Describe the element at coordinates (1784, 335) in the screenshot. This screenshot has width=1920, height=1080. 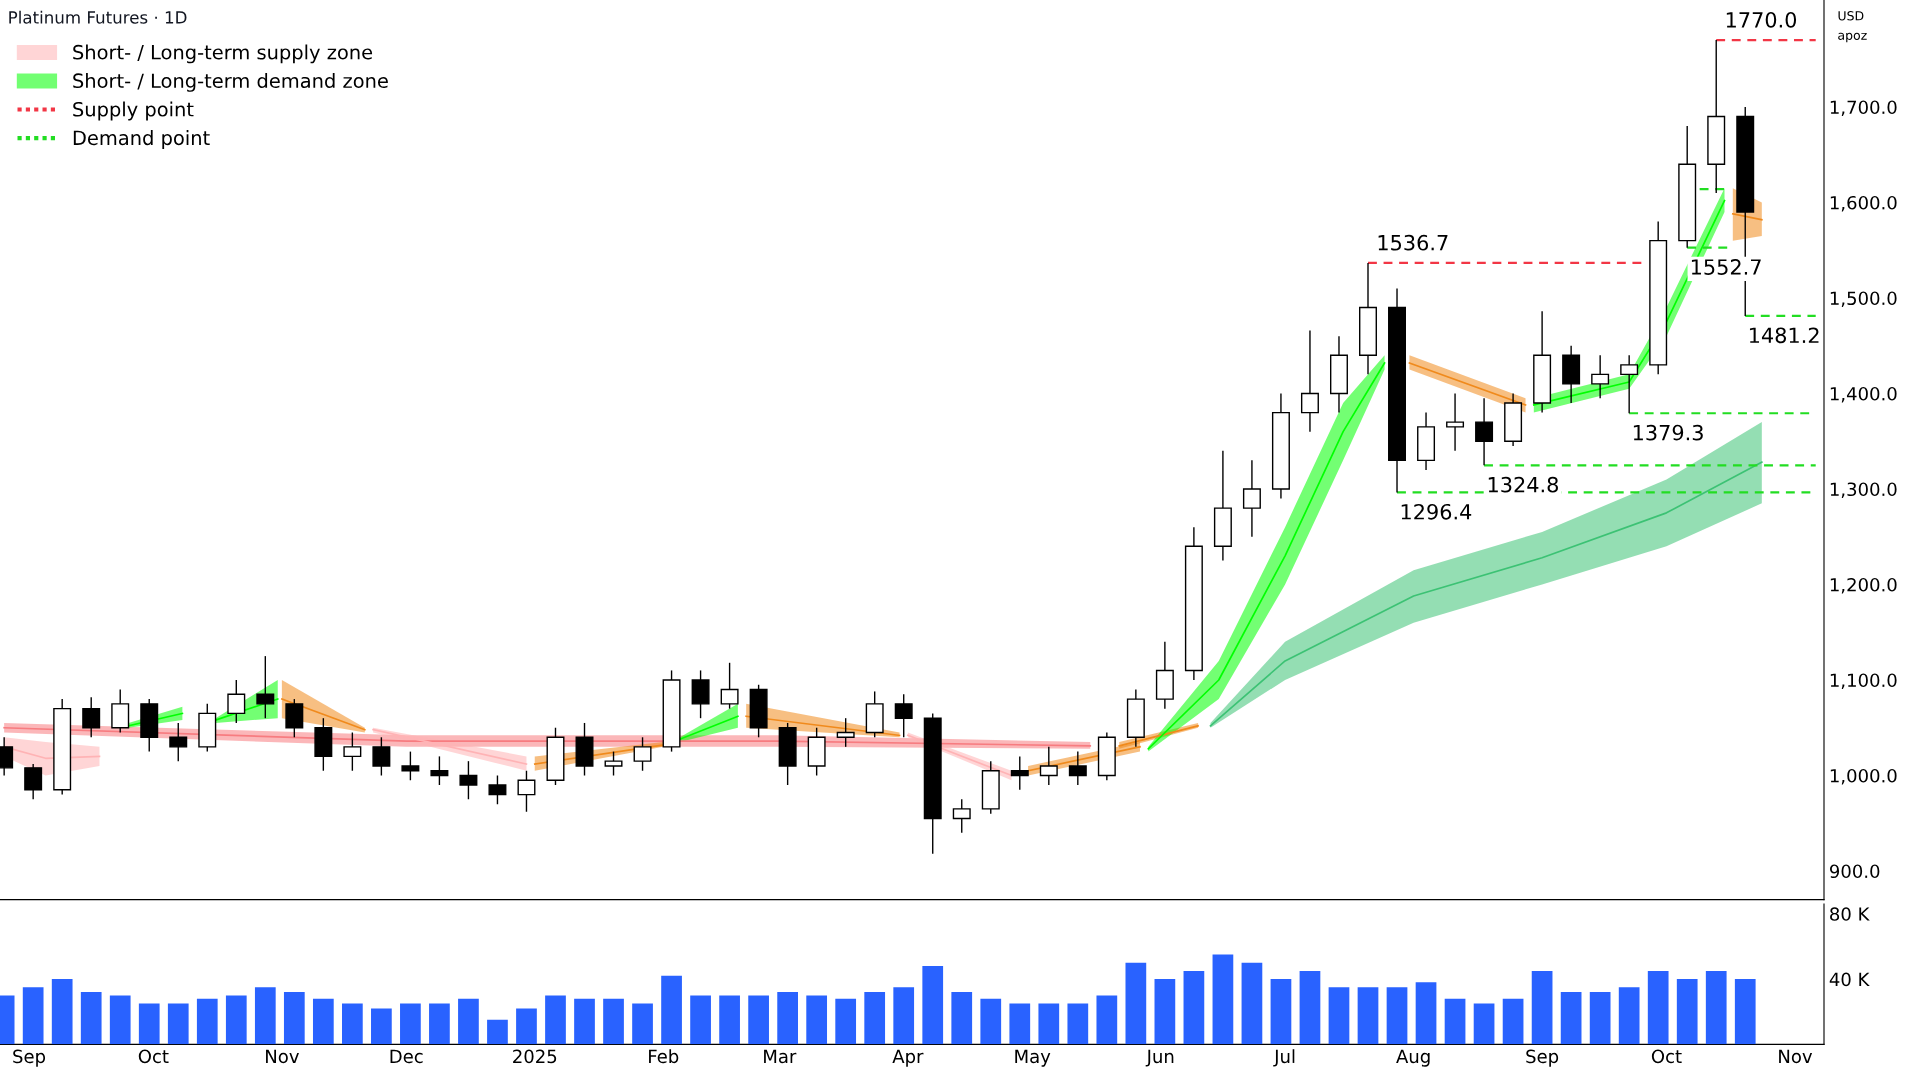
I see `annotation: 1481.2` at that location.